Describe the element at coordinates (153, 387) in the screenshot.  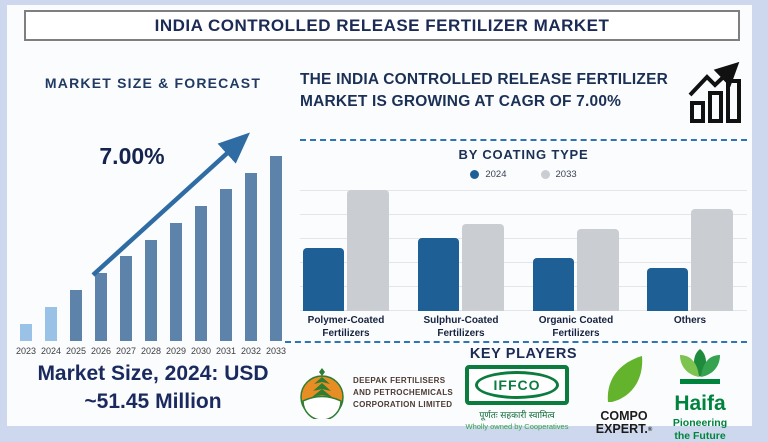
I see `market-size-text: Market Size, 2024: USD ~51.45 Million` at that location.